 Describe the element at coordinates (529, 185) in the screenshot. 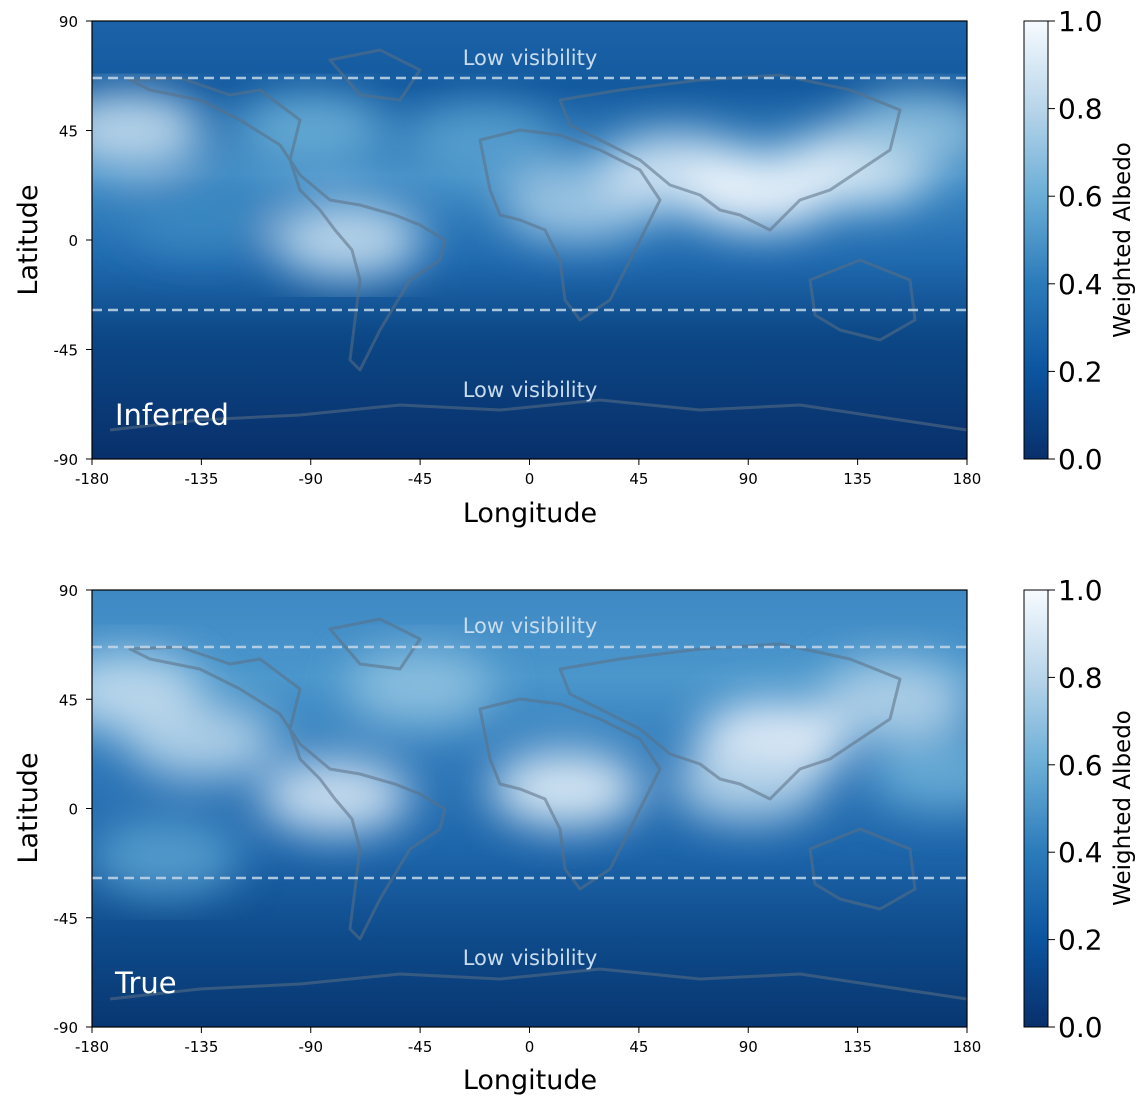

I see `albedo-field` at that location.